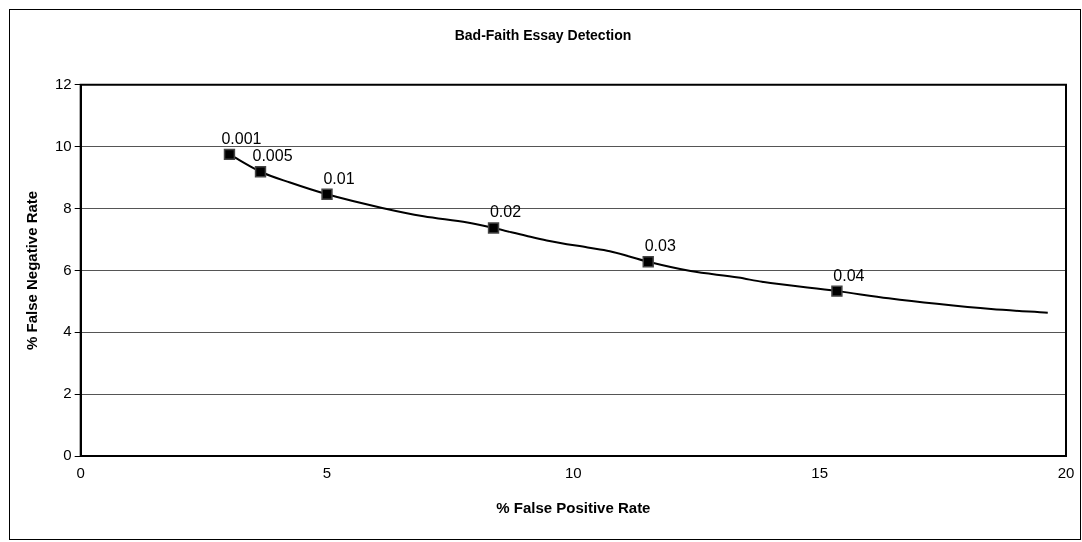  Describe the element at coordinates (573, 508) in the screenshot. I see `x-axis-title: % False Positive Rate` at that location.